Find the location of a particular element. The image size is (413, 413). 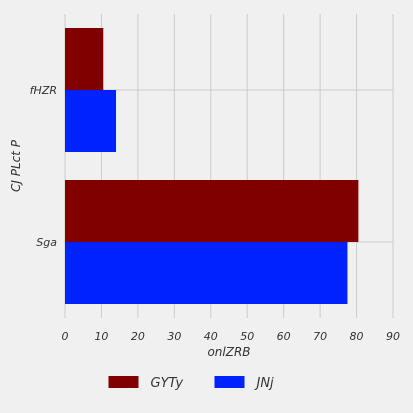

legend-swatch-JNj is located at coordinates (229, 382).